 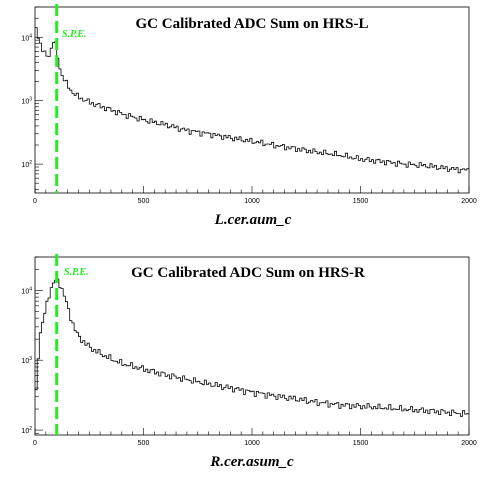 I want to click on chart-title: GC Calibrated ADC Sum on HRS-R, so click(x=248, y=273).